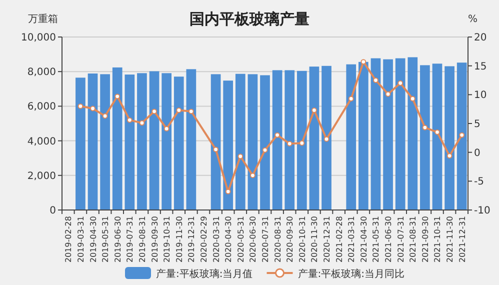 This screenshot has height=285, width=499. I want to click on x-tick-label: 2019-02-28, so click(69, 239).